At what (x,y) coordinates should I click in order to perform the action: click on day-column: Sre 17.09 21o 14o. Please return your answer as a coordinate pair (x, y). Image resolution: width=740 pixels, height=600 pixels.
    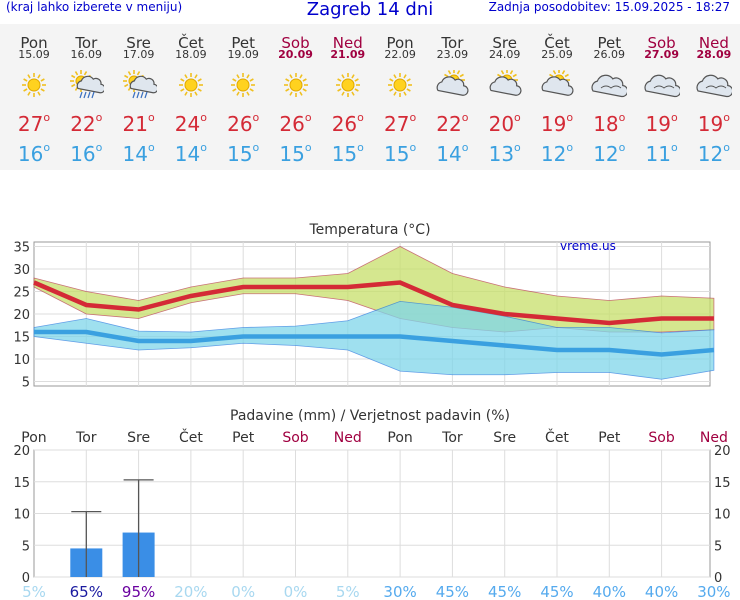
    Looking at the image, I should click on (139, 97).